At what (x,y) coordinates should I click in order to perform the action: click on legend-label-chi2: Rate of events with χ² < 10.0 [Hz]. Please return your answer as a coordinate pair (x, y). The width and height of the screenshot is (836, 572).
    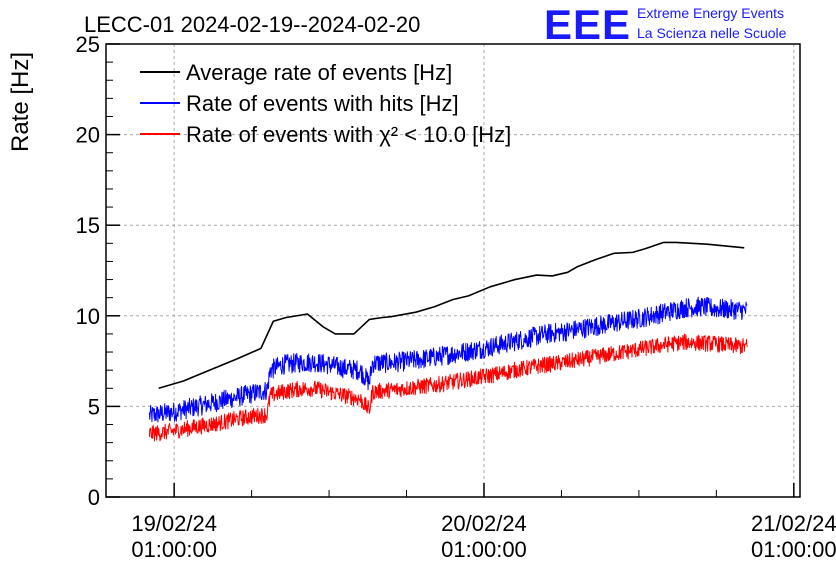
    Looking at the image, I should click on (348, 134).